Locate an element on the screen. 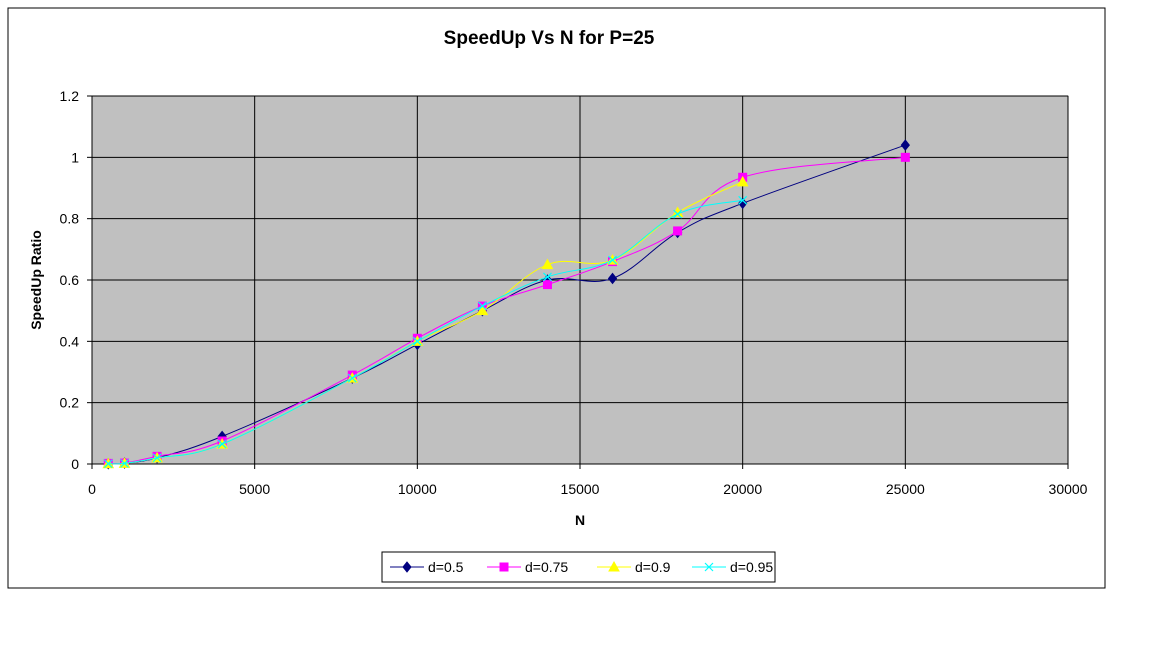 This screenshot has width=1152, height=653. y-tick-label: 0 is located at coordinates (75, 464).